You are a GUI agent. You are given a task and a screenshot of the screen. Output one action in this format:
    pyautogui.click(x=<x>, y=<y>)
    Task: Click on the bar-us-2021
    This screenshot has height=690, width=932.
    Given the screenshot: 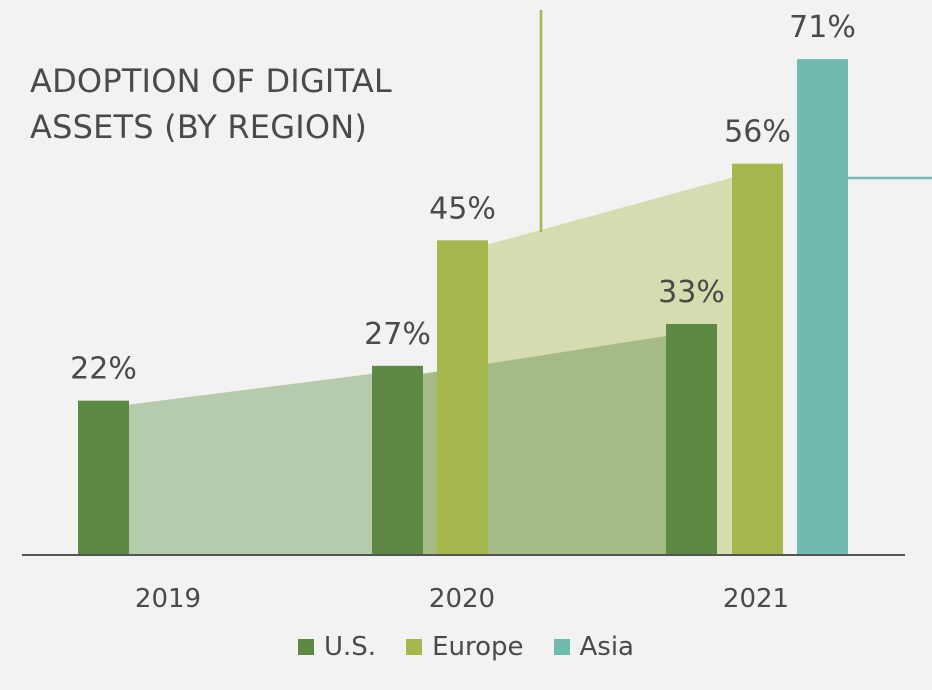 What is the action you would take?
    pyautogui.click(x=691, y=438)
    